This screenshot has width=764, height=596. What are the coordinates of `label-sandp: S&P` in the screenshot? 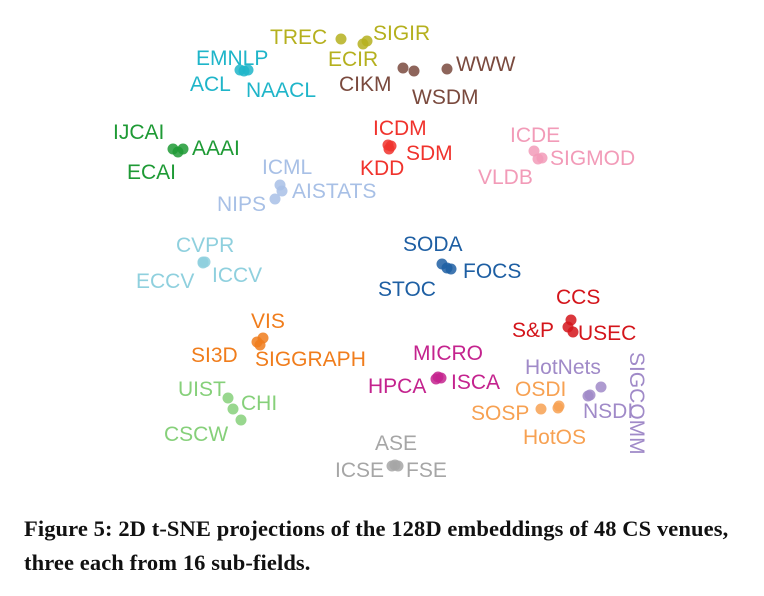 It's located at (533, 330).